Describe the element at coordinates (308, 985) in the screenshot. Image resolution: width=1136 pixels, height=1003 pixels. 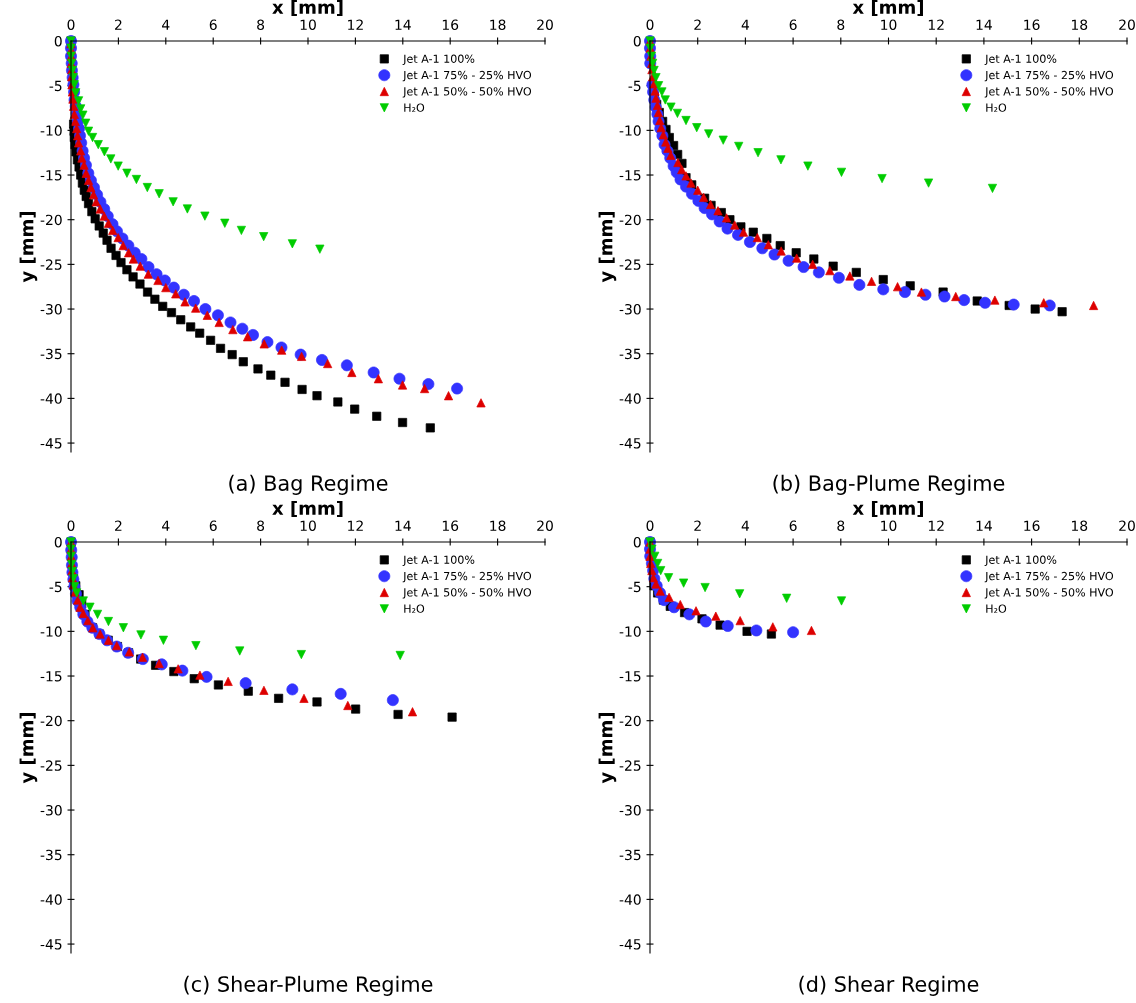
I see `text: (c) Shear-Plume Regime` at that location.